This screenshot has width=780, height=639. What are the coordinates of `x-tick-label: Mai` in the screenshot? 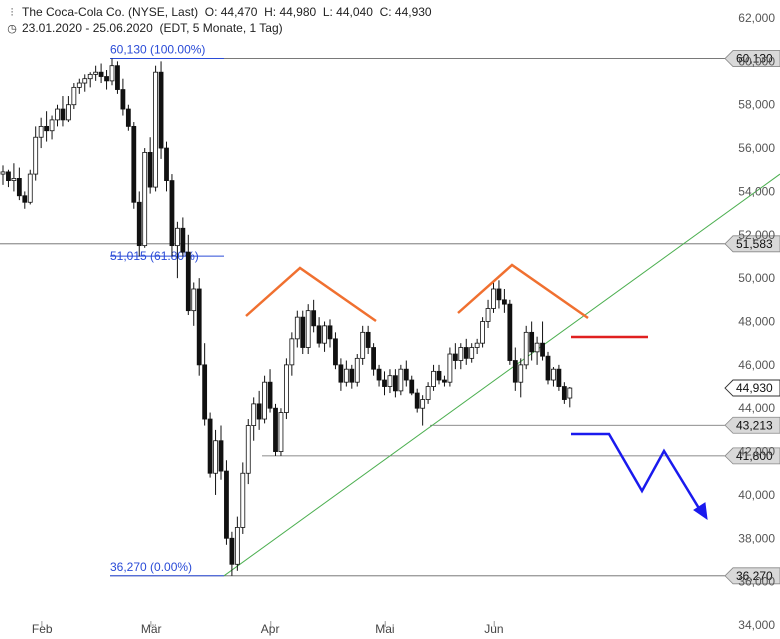 It's located at (384, 629).